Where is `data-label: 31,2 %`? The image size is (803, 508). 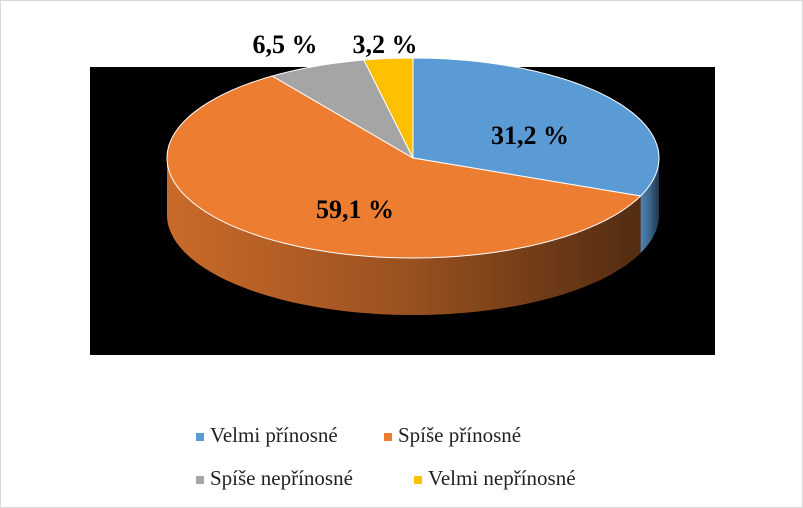
data-label: 31,2 % is located at coordinates (530, 135).